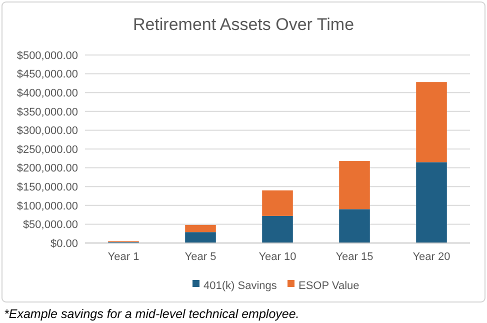  I want to click on legend-label: 401(k) Savings, so click(241, 286).